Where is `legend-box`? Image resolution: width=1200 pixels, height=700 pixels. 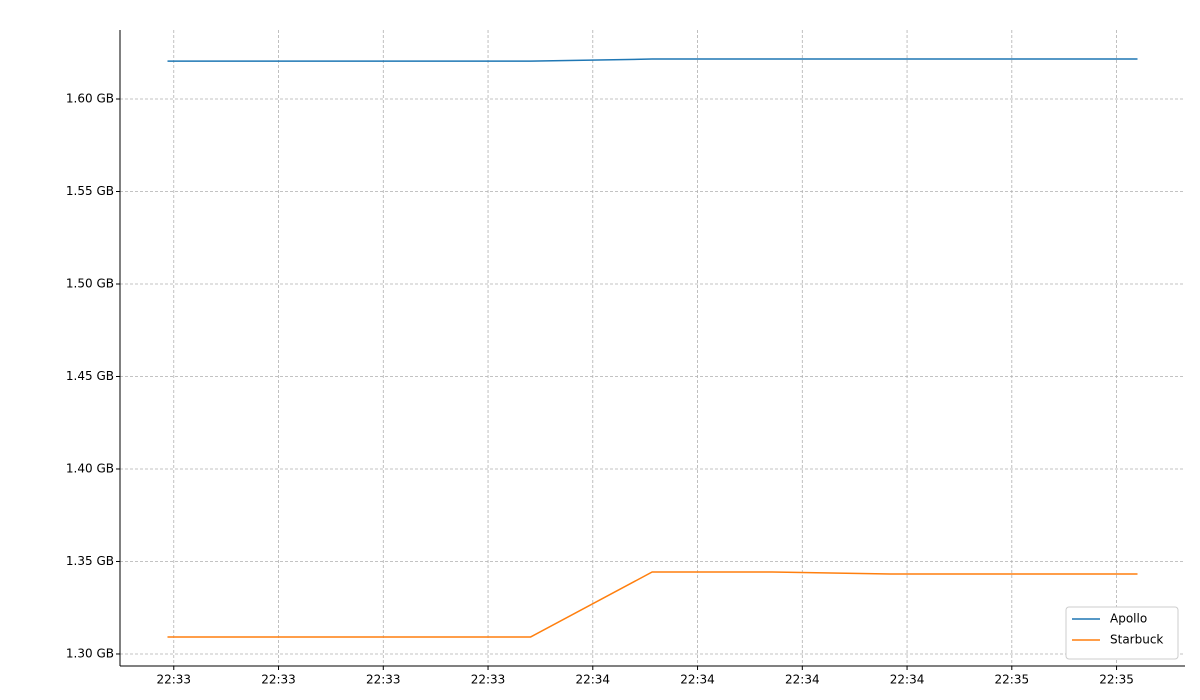 legend-box is located at coordinates (1122, 633).